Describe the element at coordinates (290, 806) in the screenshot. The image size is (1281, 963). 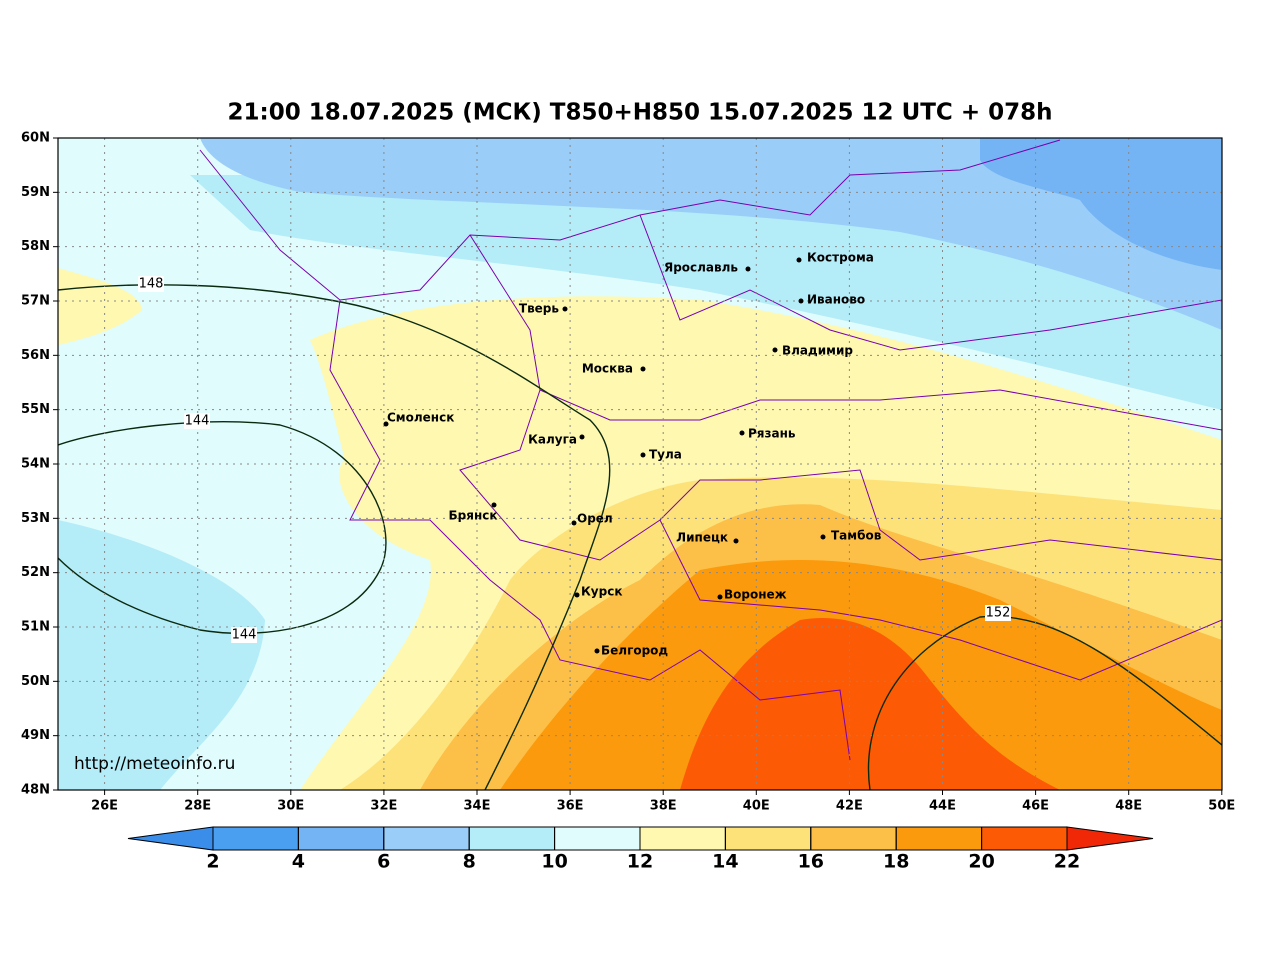
I see `lon-tick-label: 30E` at that location.